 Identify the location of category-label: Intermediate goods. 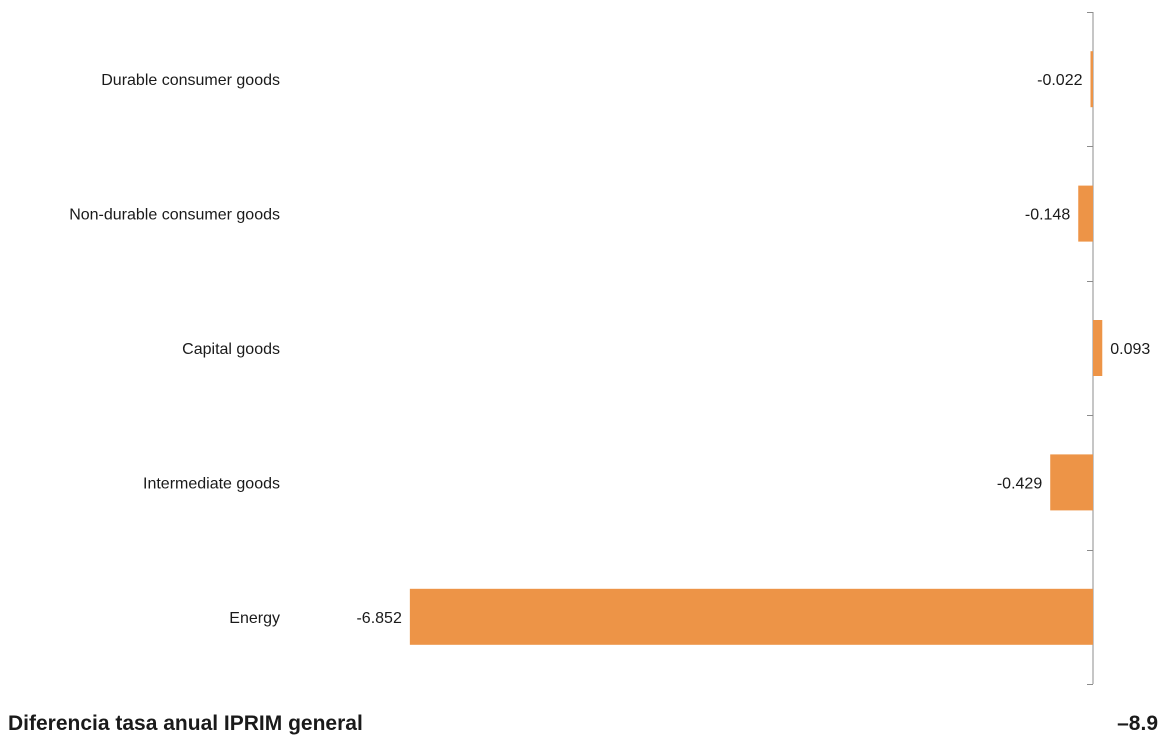
(211, 483).